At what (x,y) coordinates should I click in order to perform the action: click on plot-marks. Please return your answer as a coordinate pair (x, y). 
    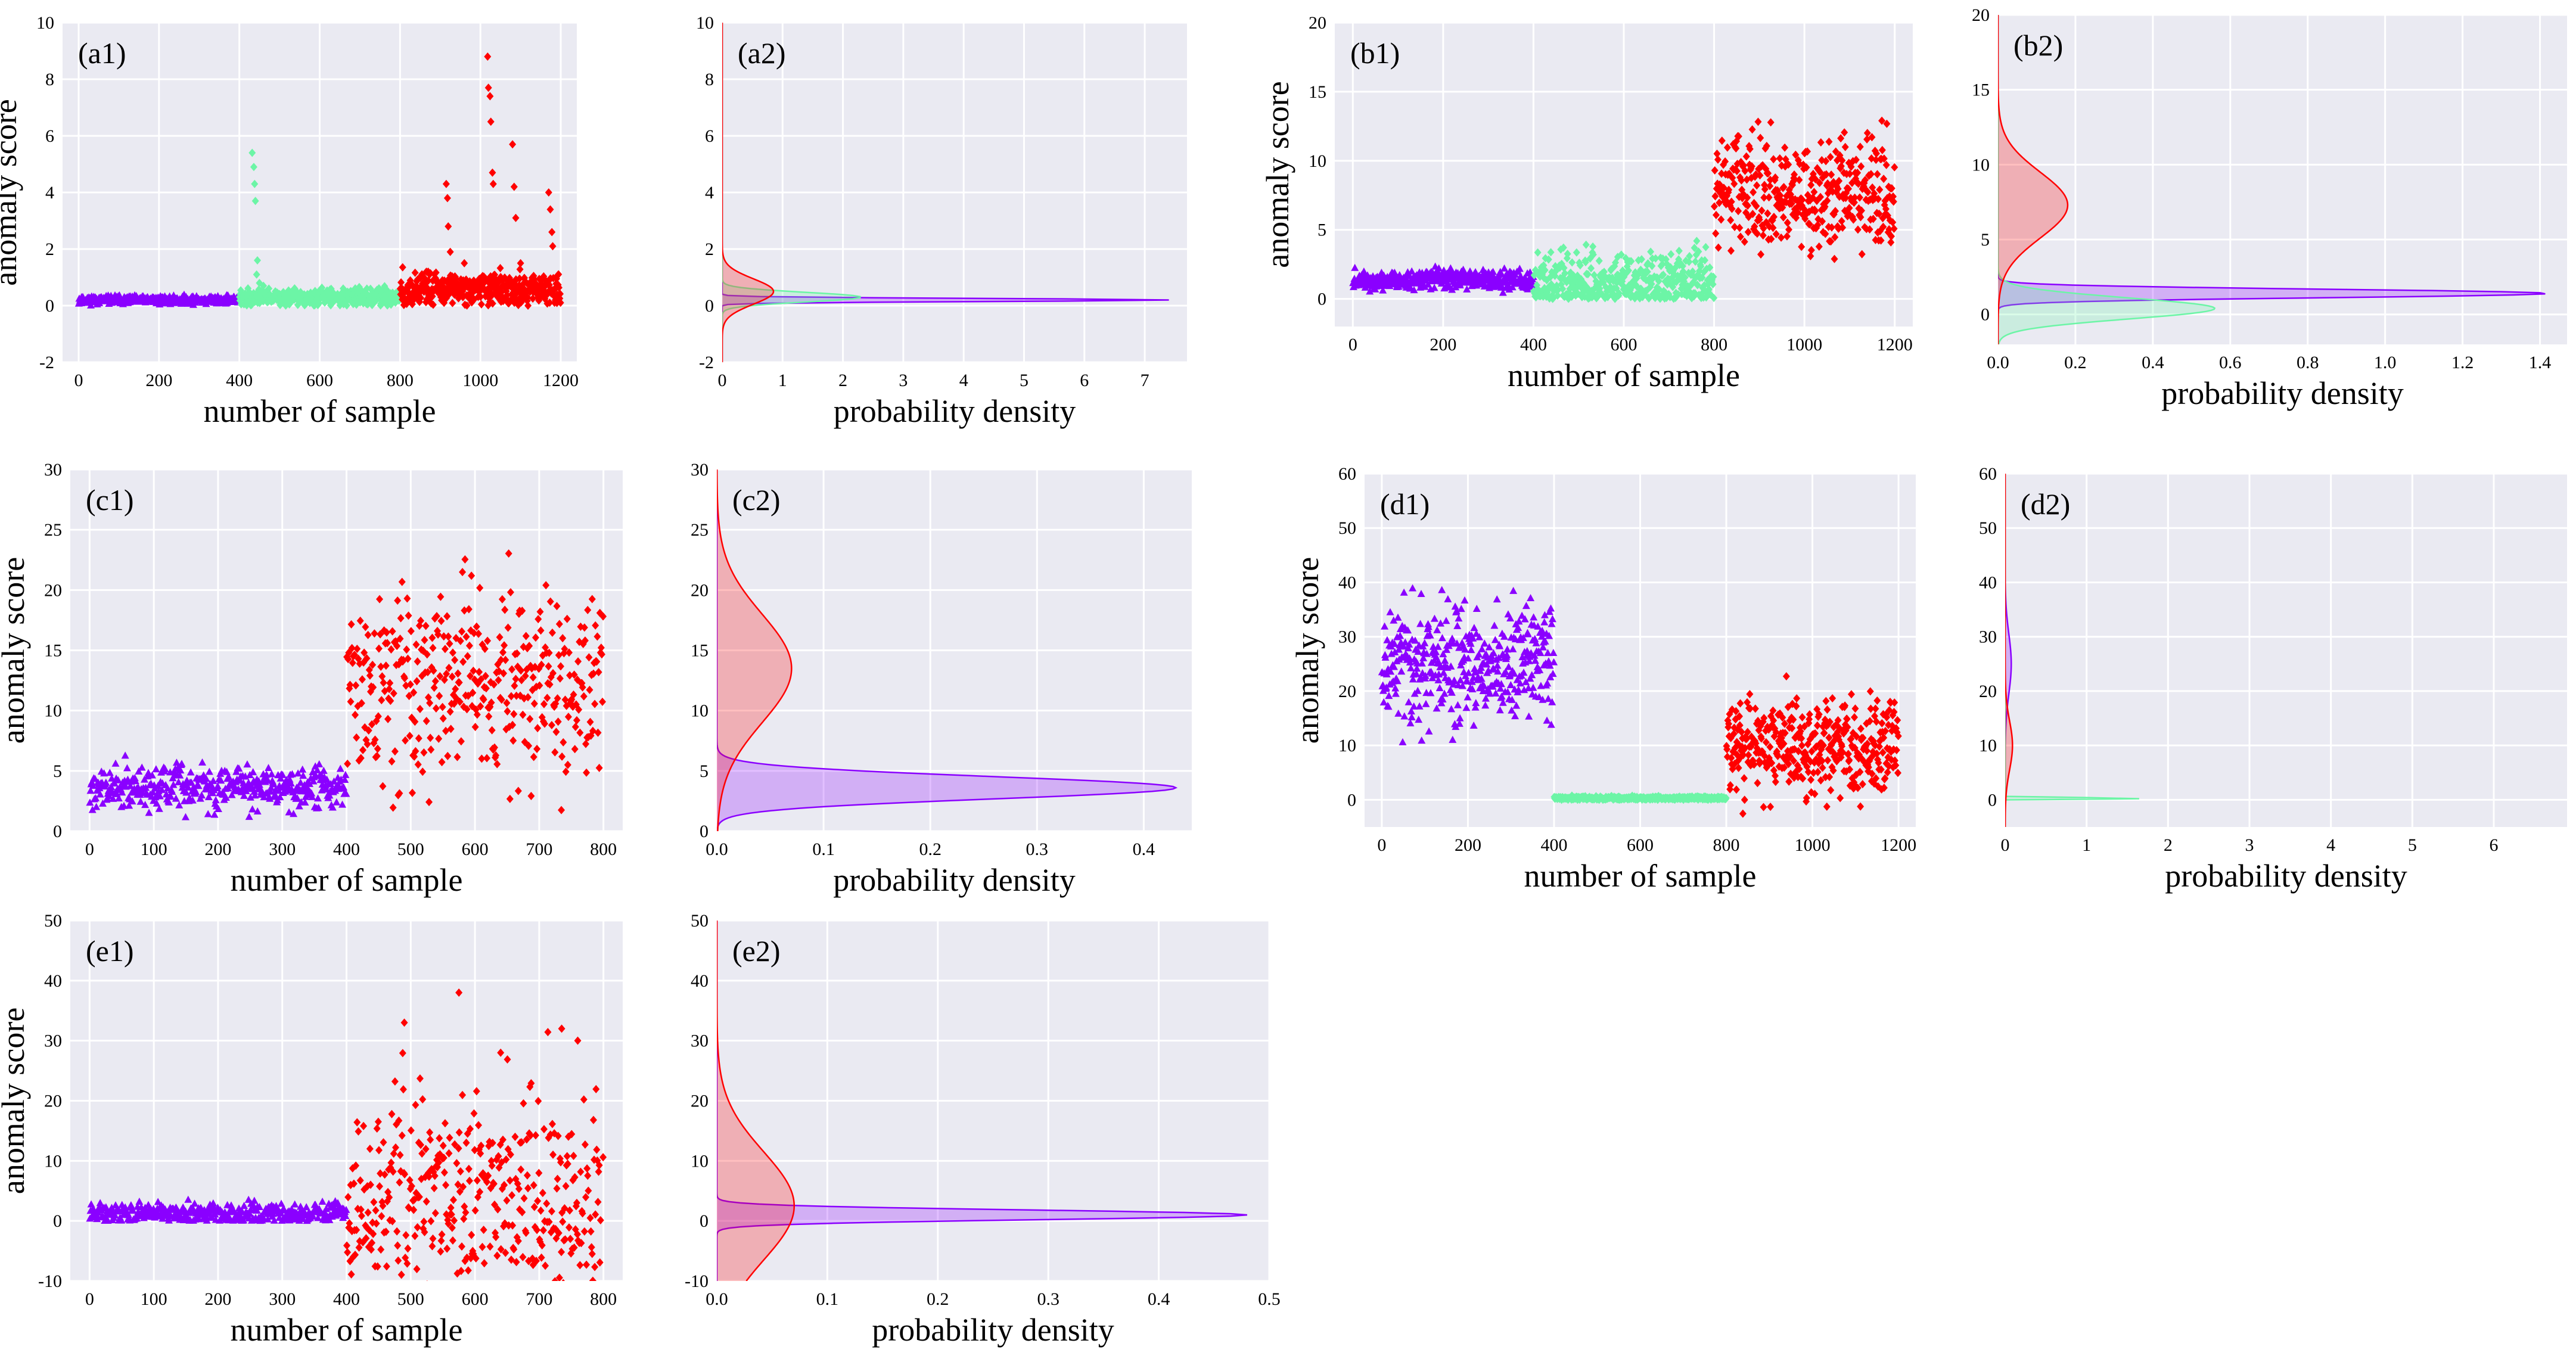
    Looking at the image, I should click on (1624, 209).